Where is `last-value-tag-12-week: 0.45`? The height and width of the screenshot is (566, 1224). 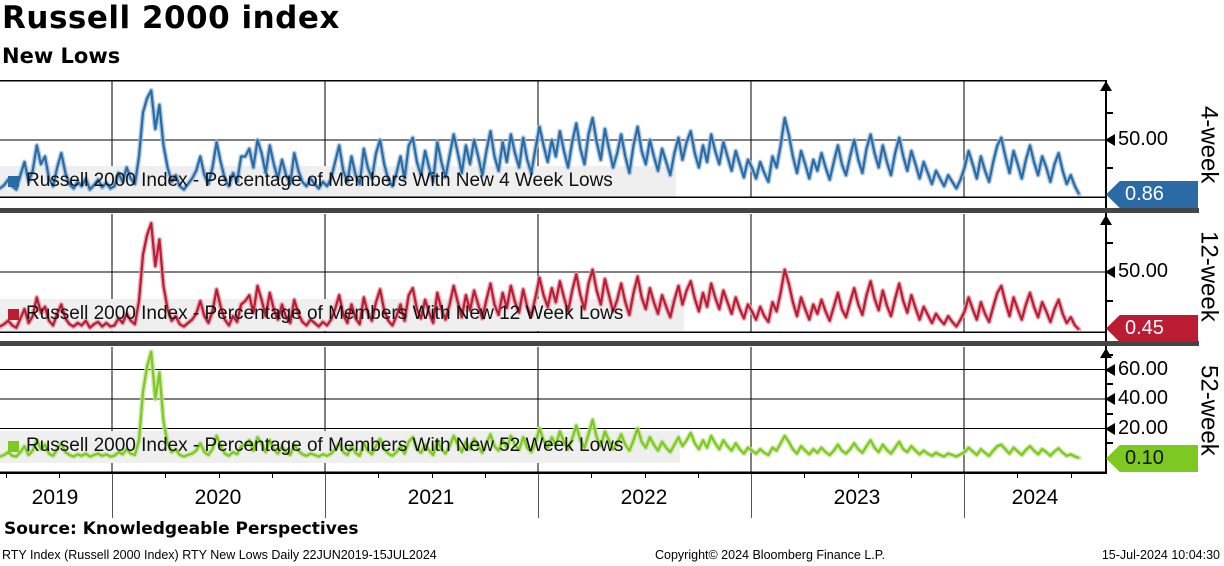 last-value-tag-12-week: 0.45 is located at coordinates (1152, 328).